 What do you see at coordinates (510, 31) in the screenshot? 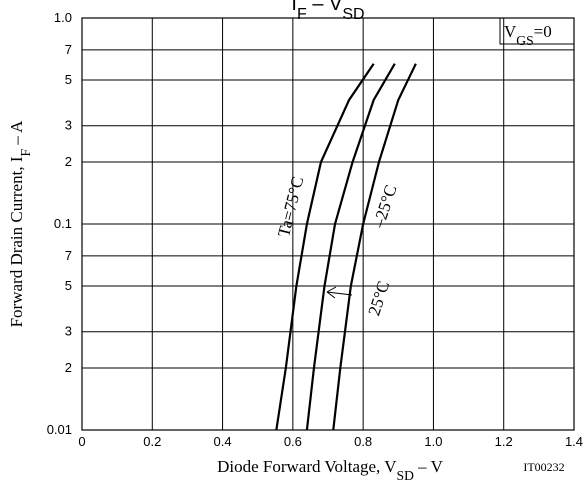
I see `text-part: V` at bounding box center [510, 31].